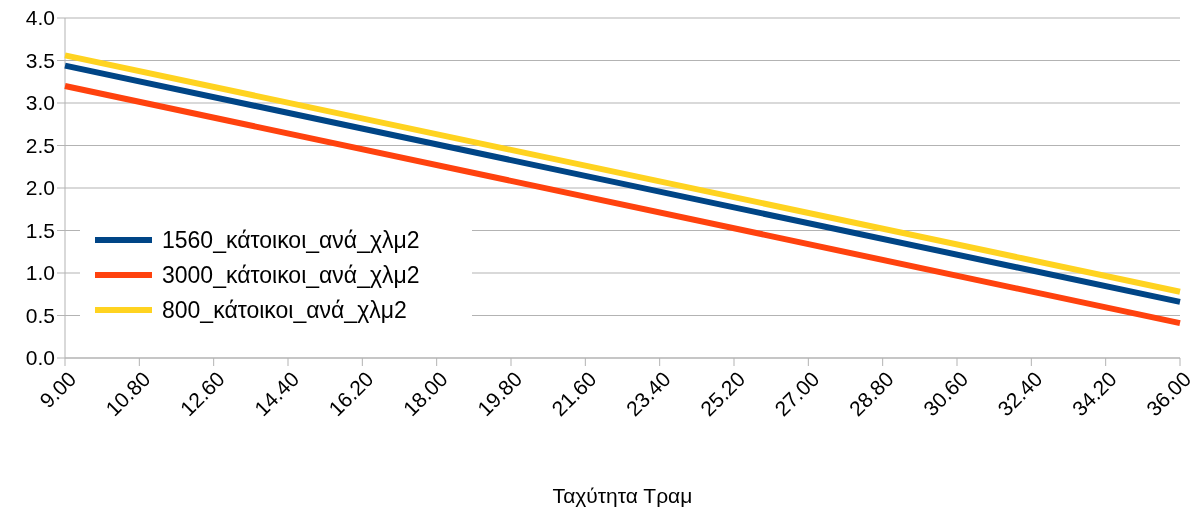 The image size is (1202, 513). What do you see at coordinates (291, 275) in the screenshot?
I see `legend-label: 3000_κάτοικοι_ανά_χλμ2` at bounding box center [291, 275].